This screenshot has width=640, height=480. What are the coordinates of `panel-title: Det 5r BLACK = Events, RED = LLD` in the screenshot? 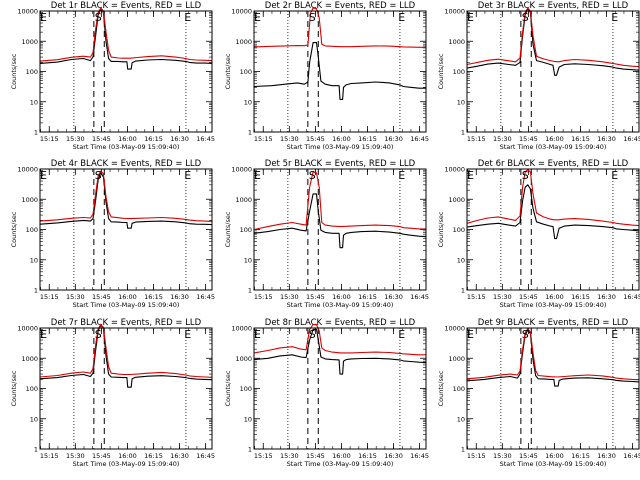 It's located at (340, 164).